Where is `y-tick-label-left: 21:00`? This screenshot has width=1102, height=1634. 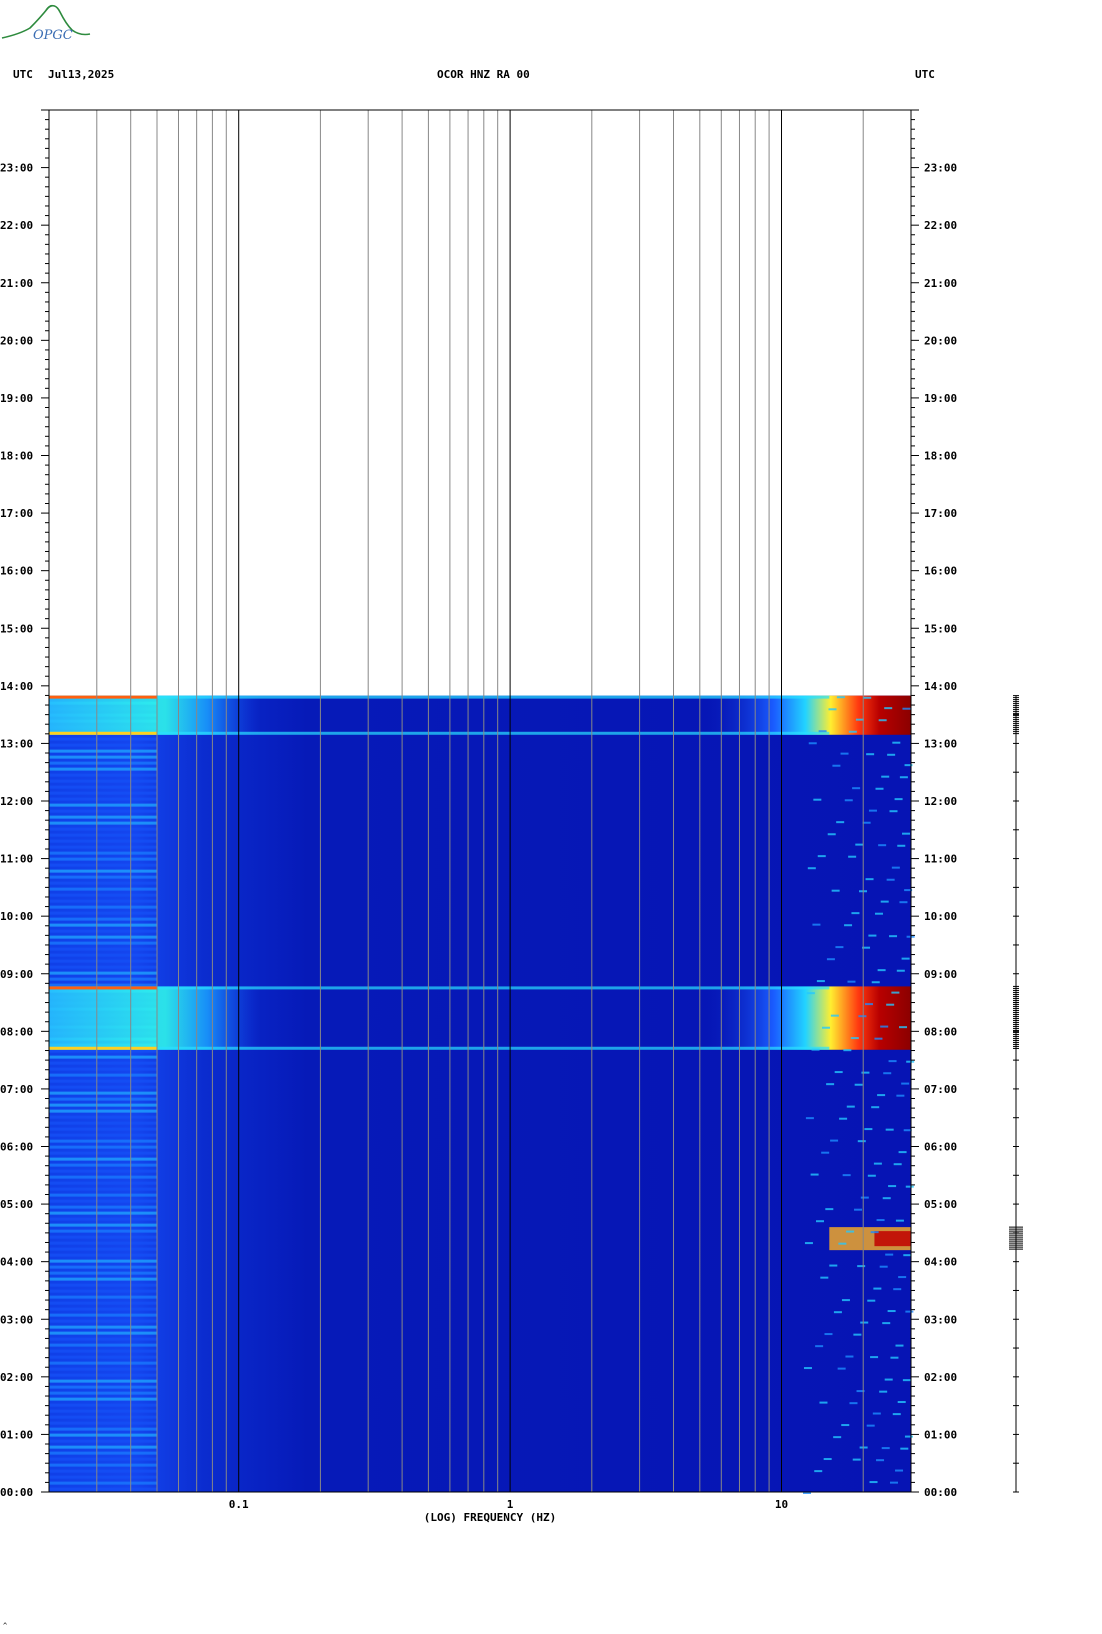
y-tick-label-left: 21:00 is located at coordinates (16, 283).